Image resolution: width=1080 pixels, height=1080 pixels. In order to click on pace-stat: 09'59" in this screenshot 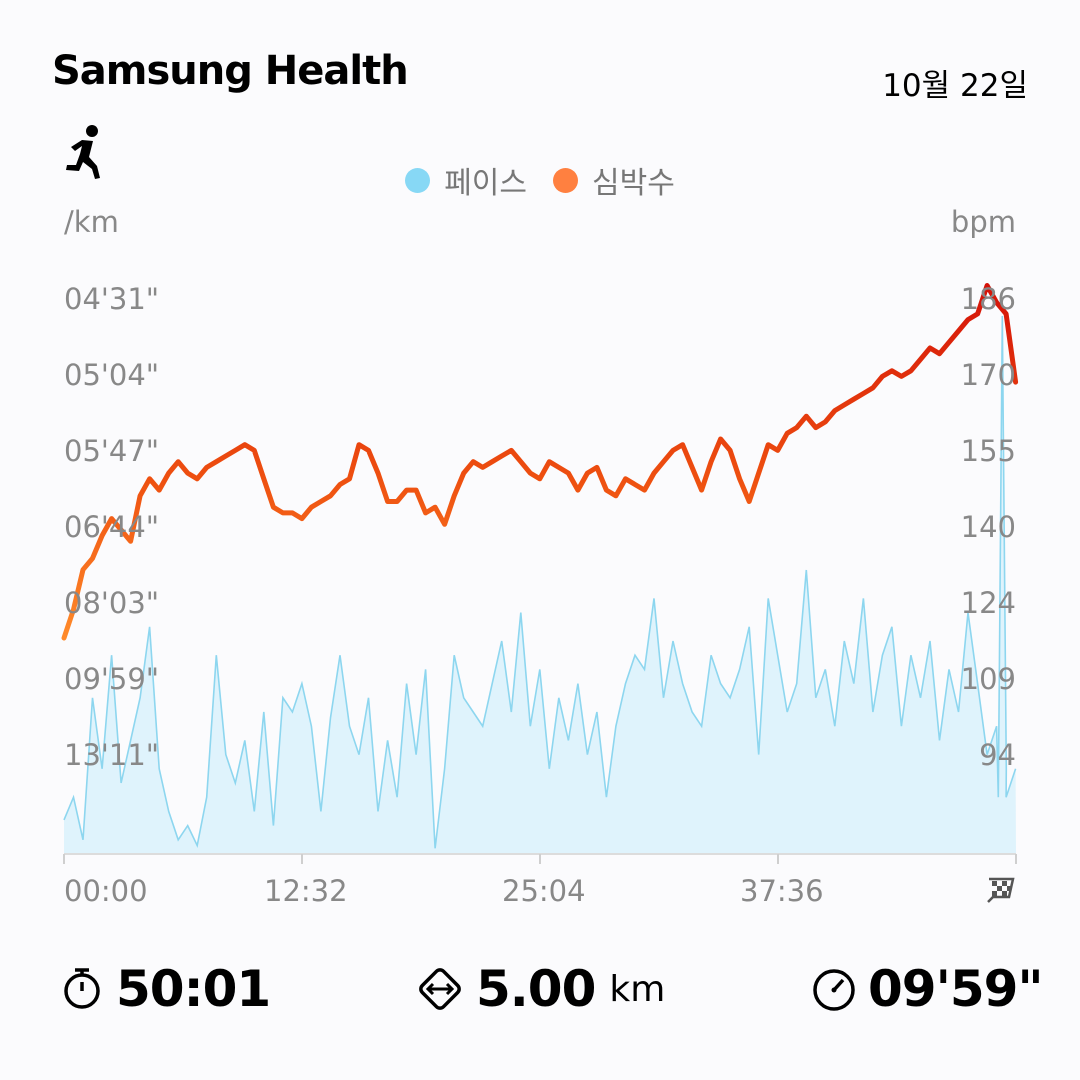, I will do `click(927, 989)`.